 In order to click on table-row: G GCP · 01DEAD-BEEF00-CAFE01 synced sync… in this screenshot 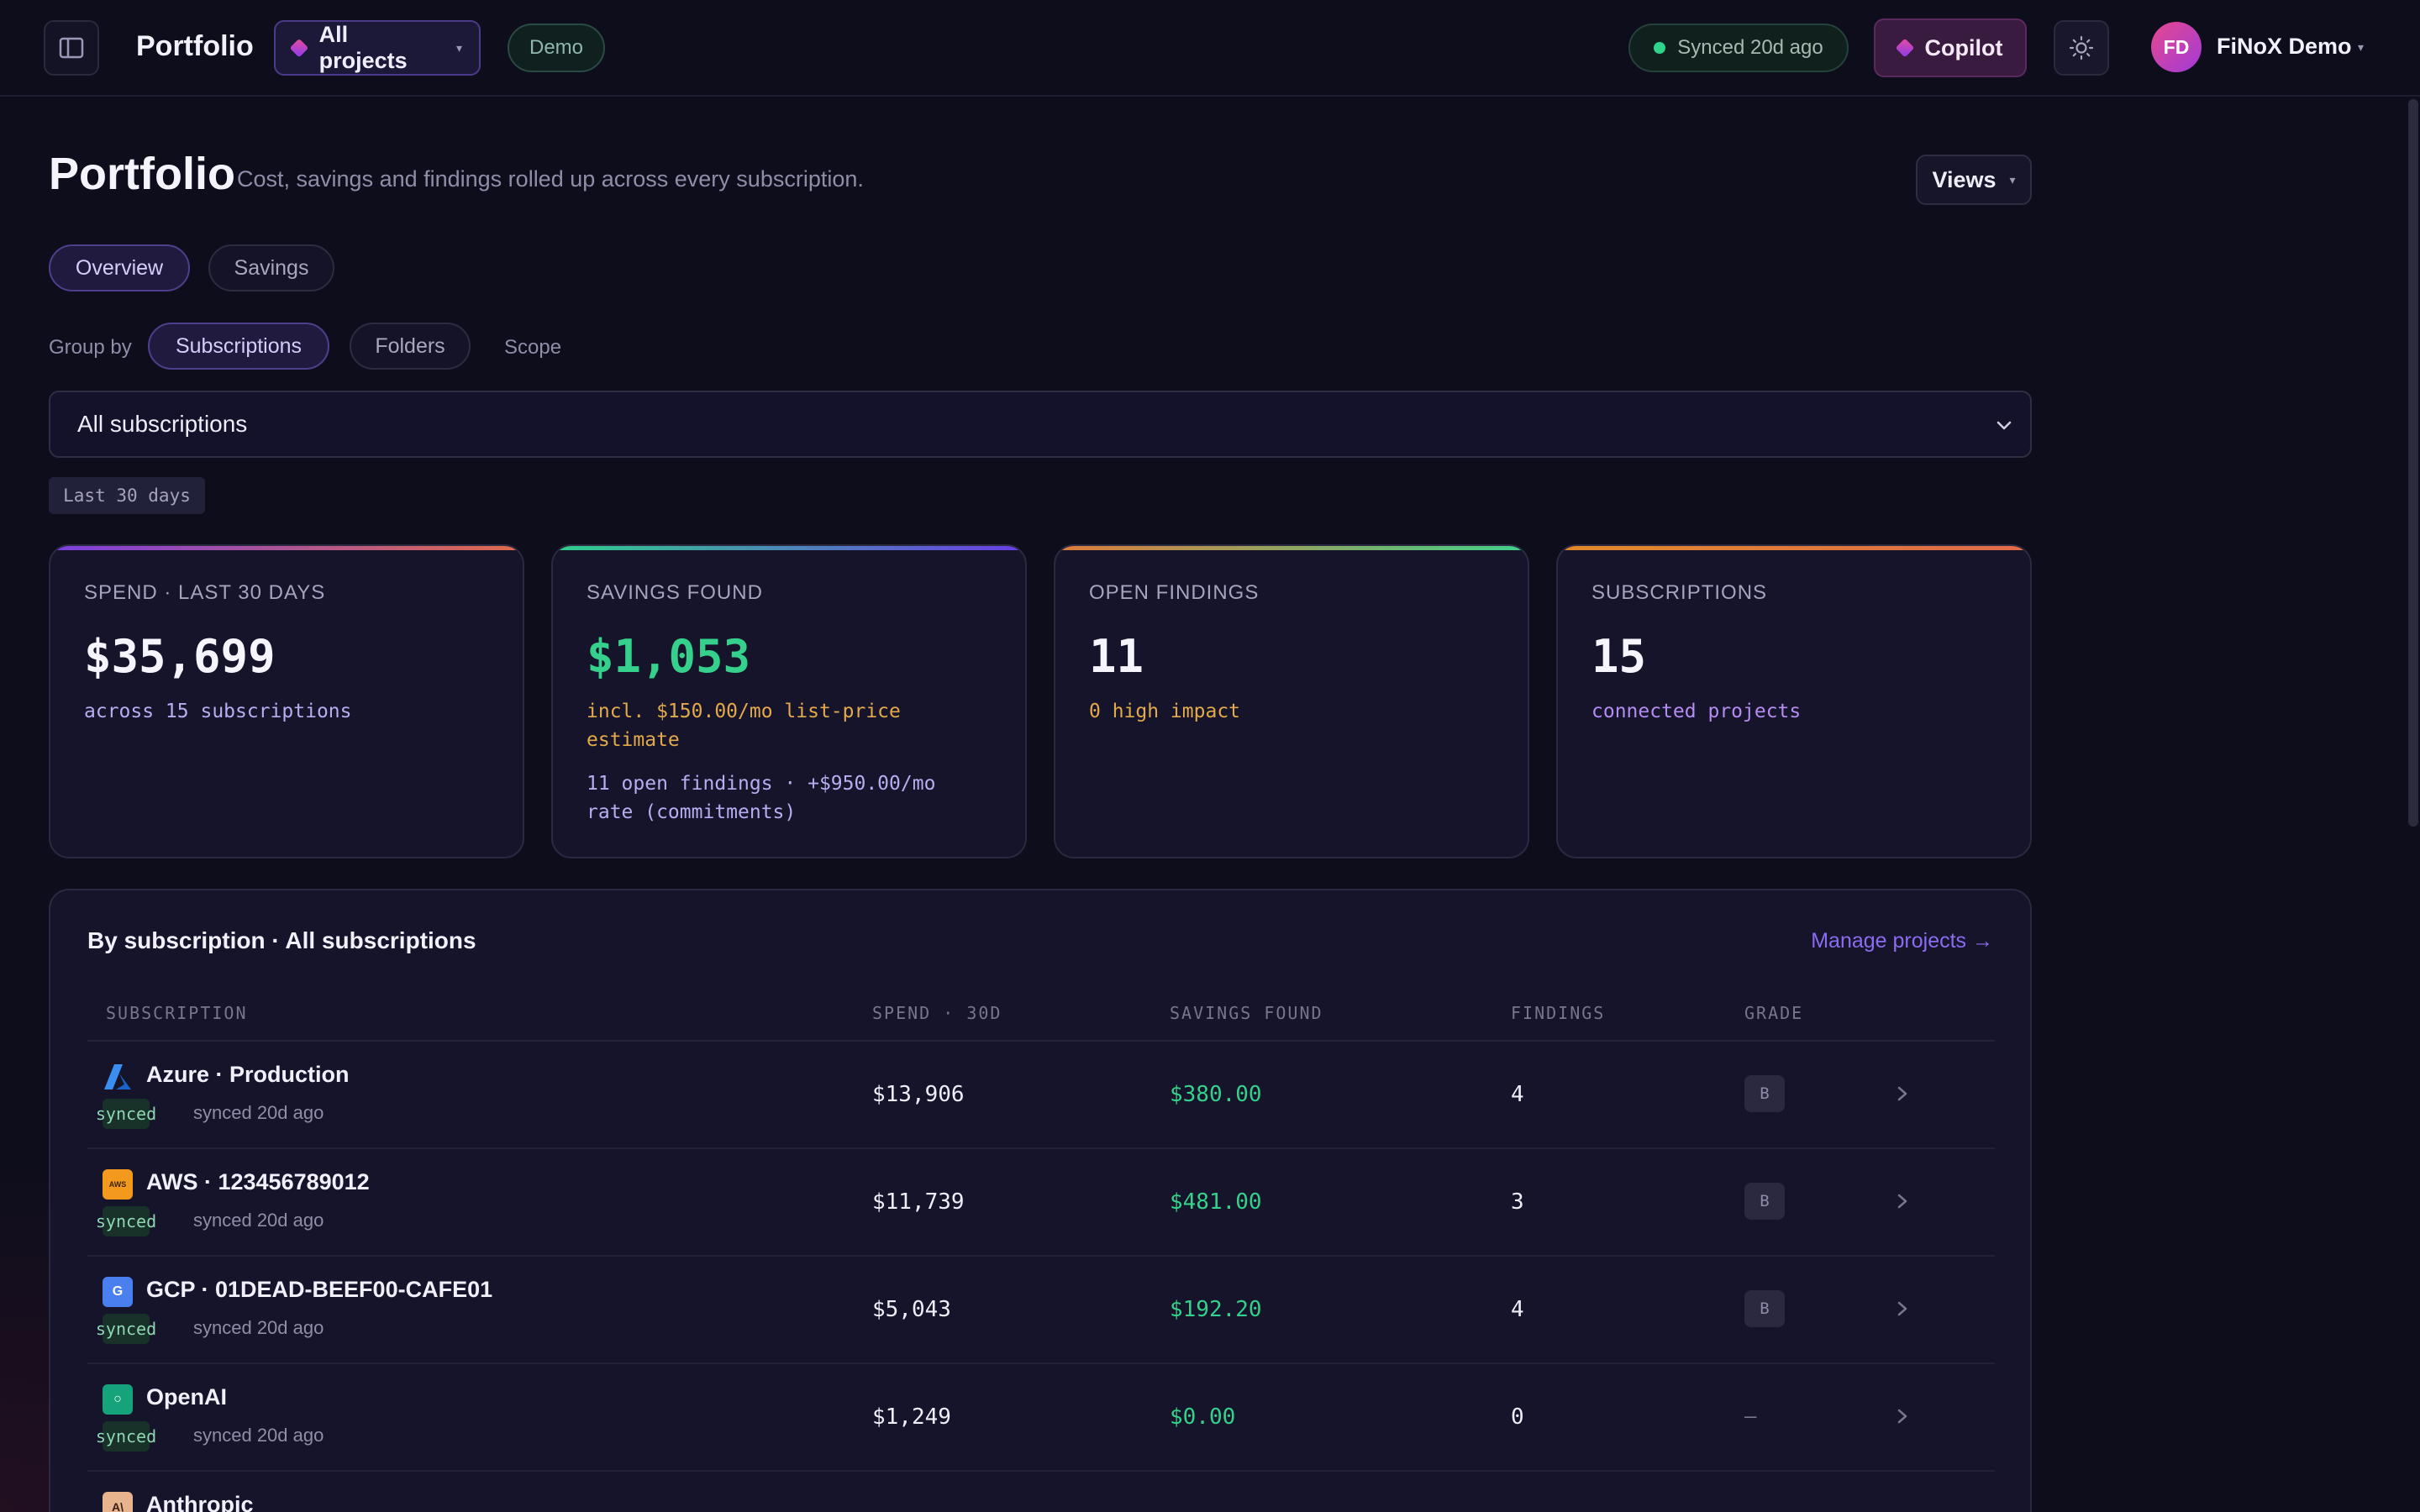, I will do `click(1041, 1310)`.